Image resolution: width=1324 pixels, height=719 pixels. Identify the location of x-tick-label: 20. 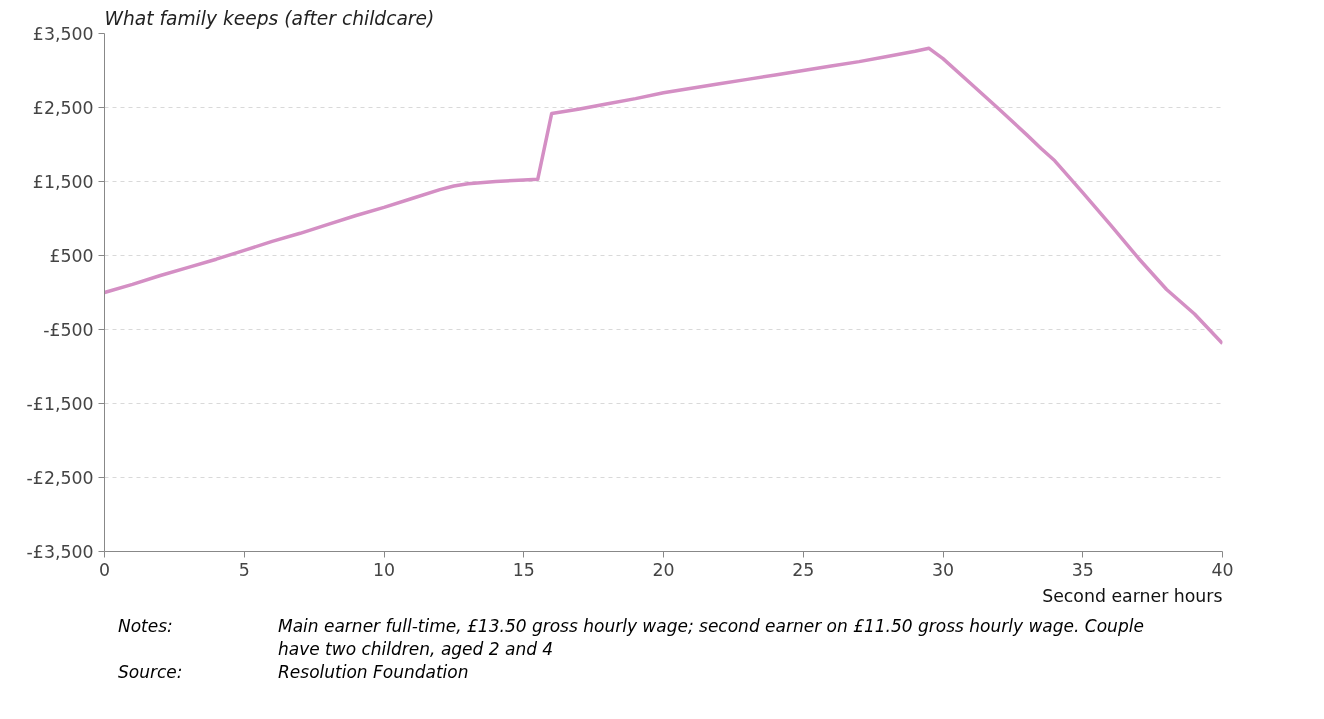
(663, 569).